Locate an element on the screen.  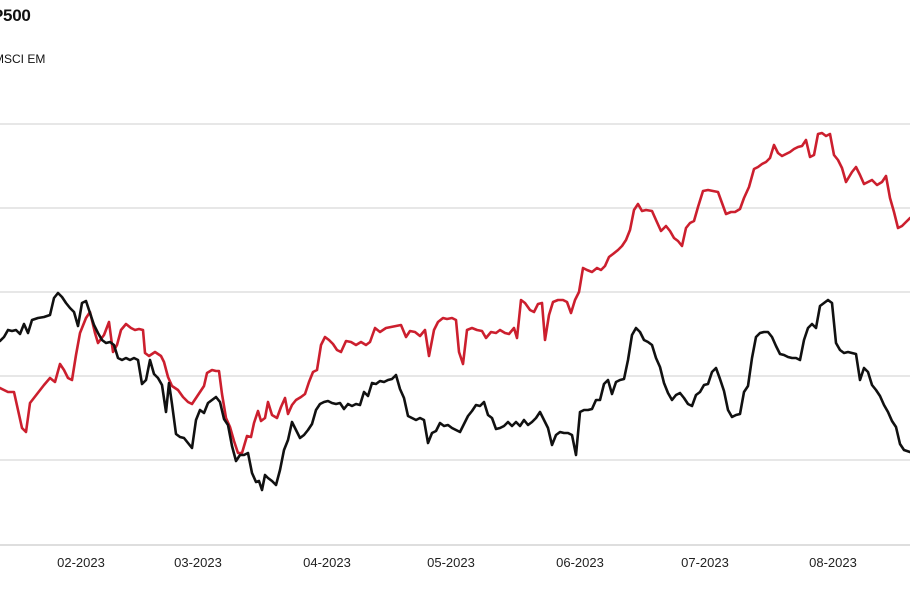
x-tick-label: 02-2023 is located at coordinates (81, 562).